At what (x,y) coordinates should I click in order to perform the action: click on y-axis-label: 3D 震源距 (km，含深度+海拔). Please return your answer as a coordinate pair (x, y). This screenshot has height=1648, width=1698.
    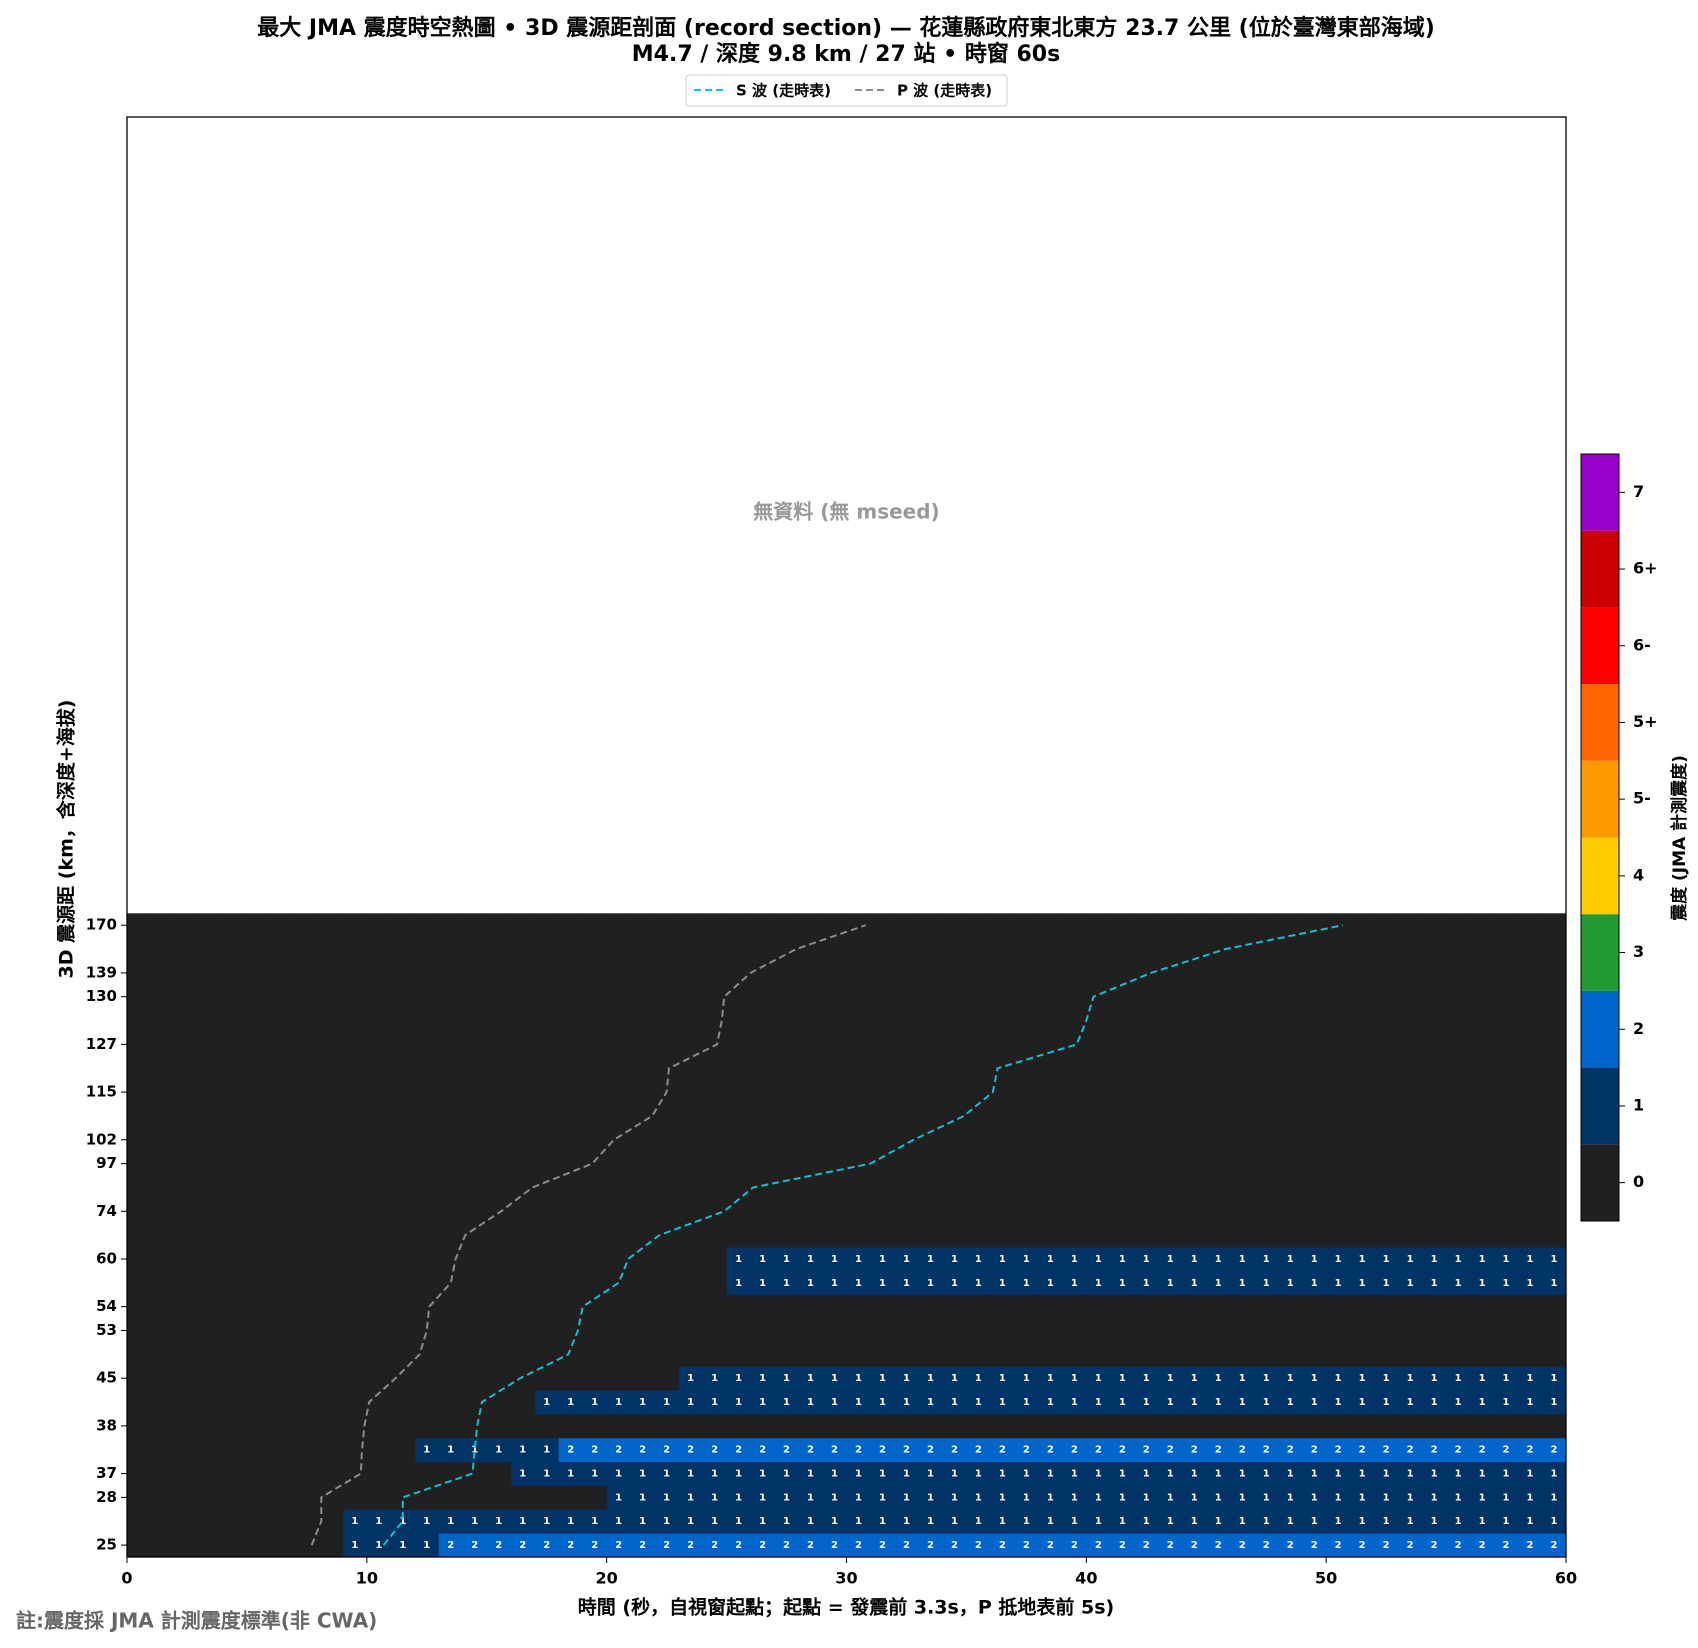
    Looking at the image, I should click on (66, 839).